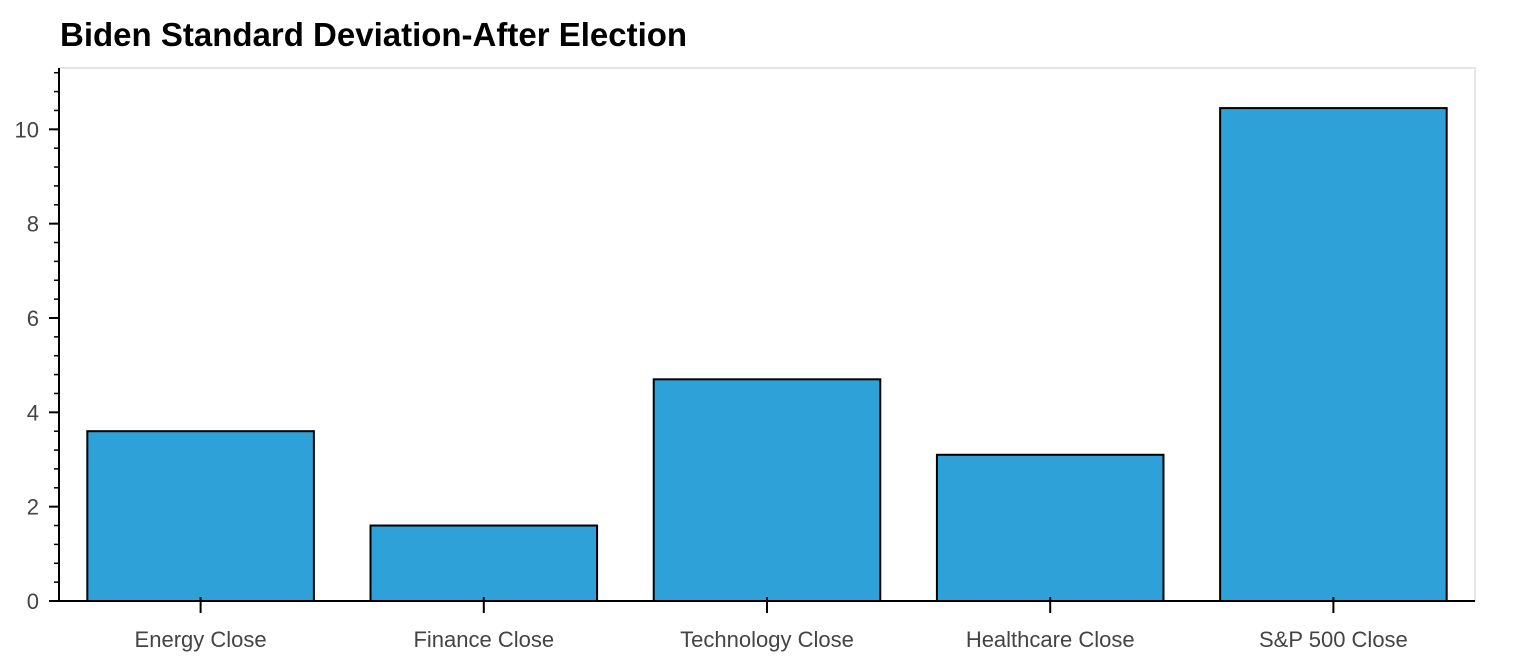  I want to click on x-tick-label-2: Technology Close, so click(767, 639).